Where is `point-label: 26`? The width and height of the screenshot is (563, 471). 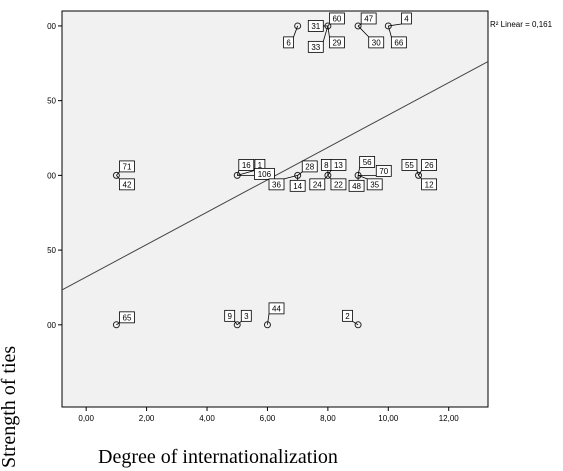
point-label: 26 is located at coordinates (429, 165).